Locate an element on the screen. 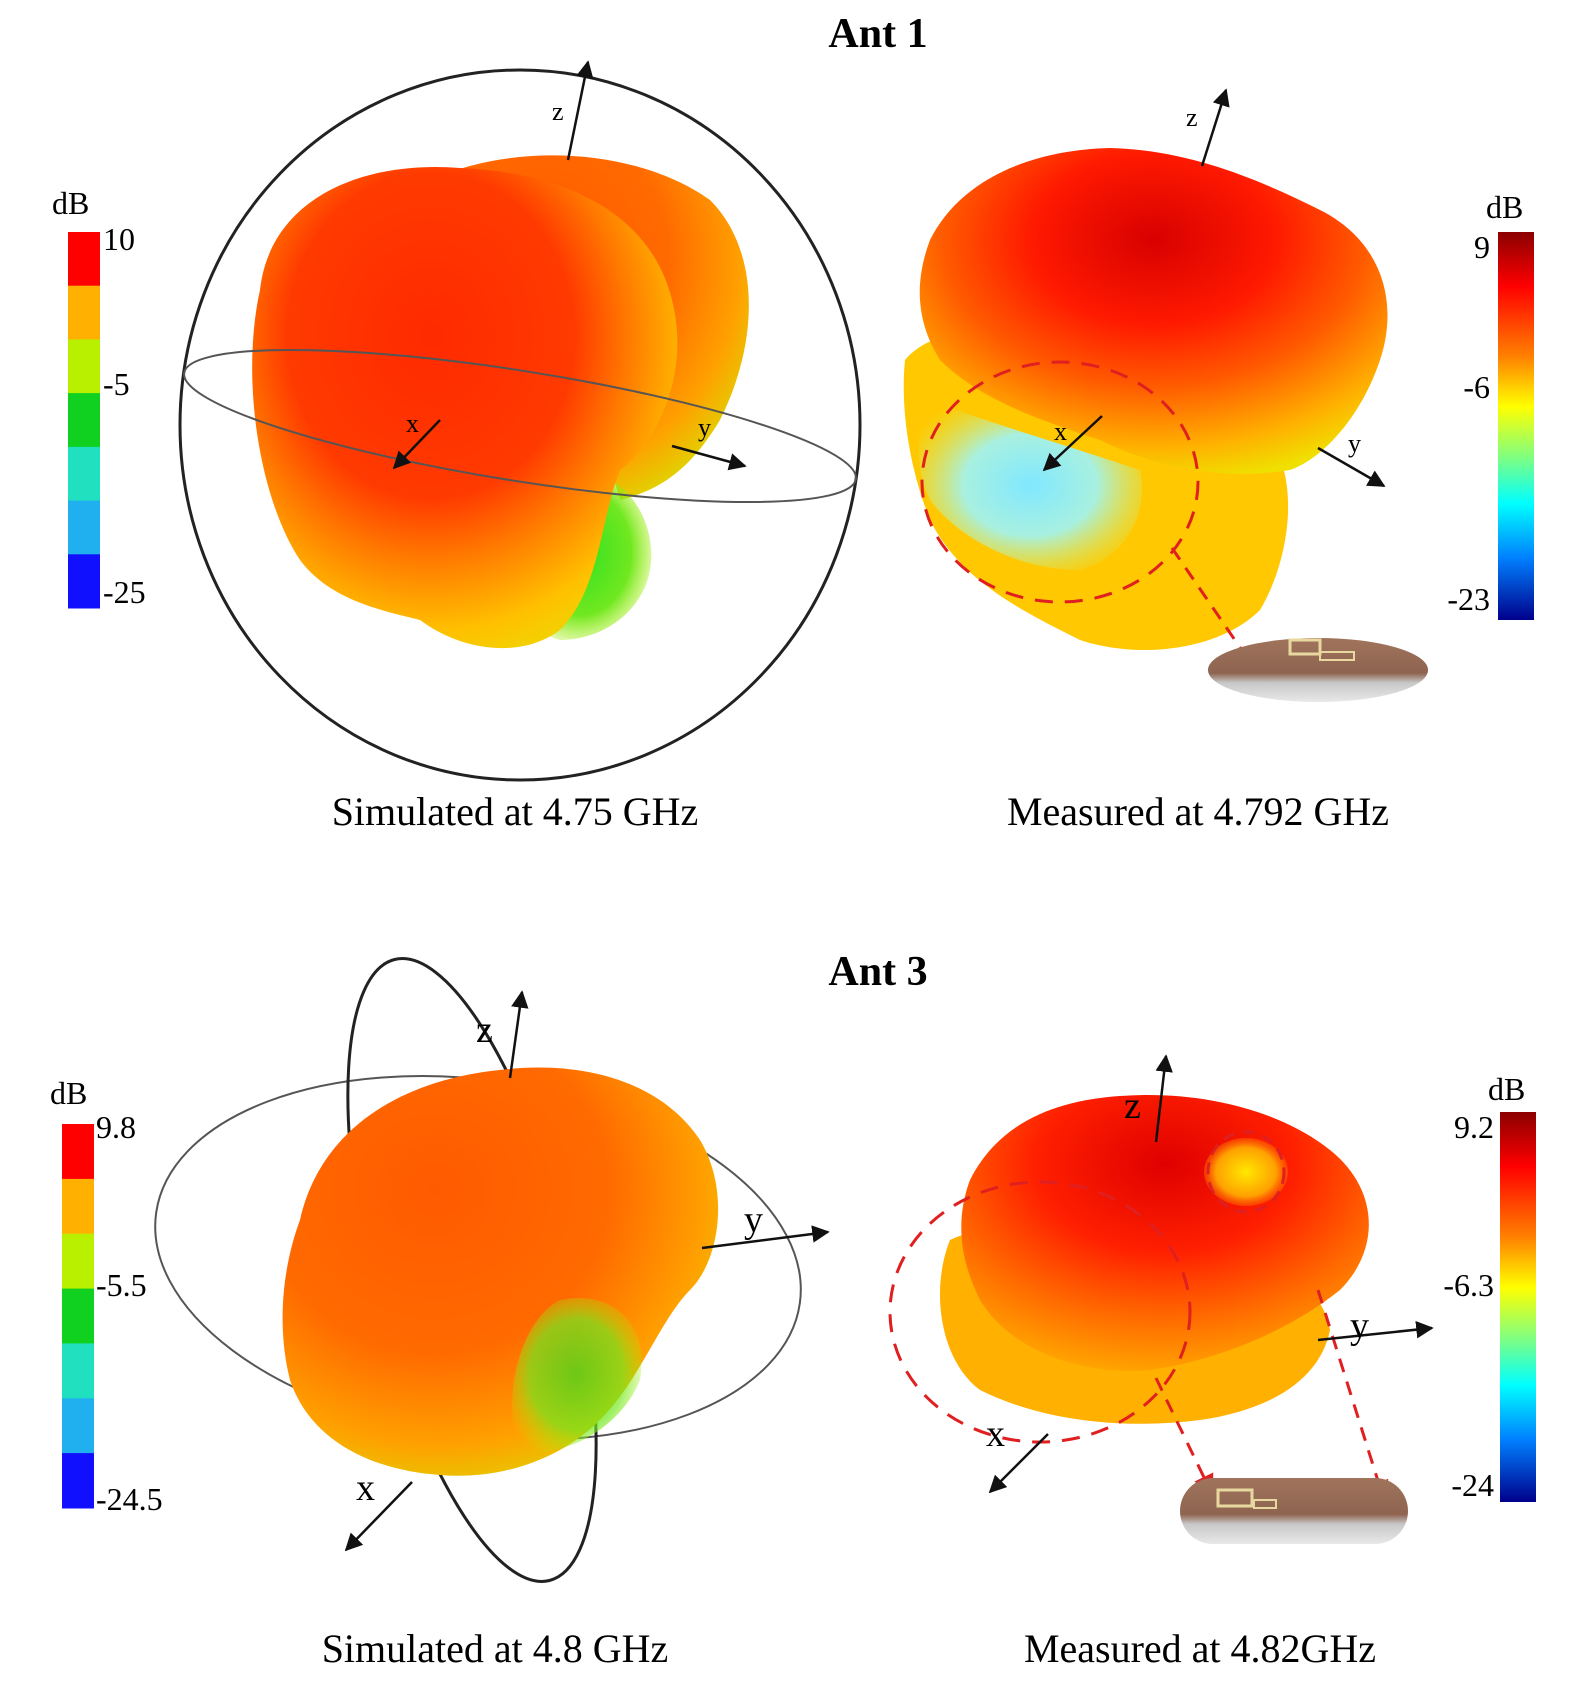  ant3-meas-yellow-spot is located at coordinates (1246, 1172).